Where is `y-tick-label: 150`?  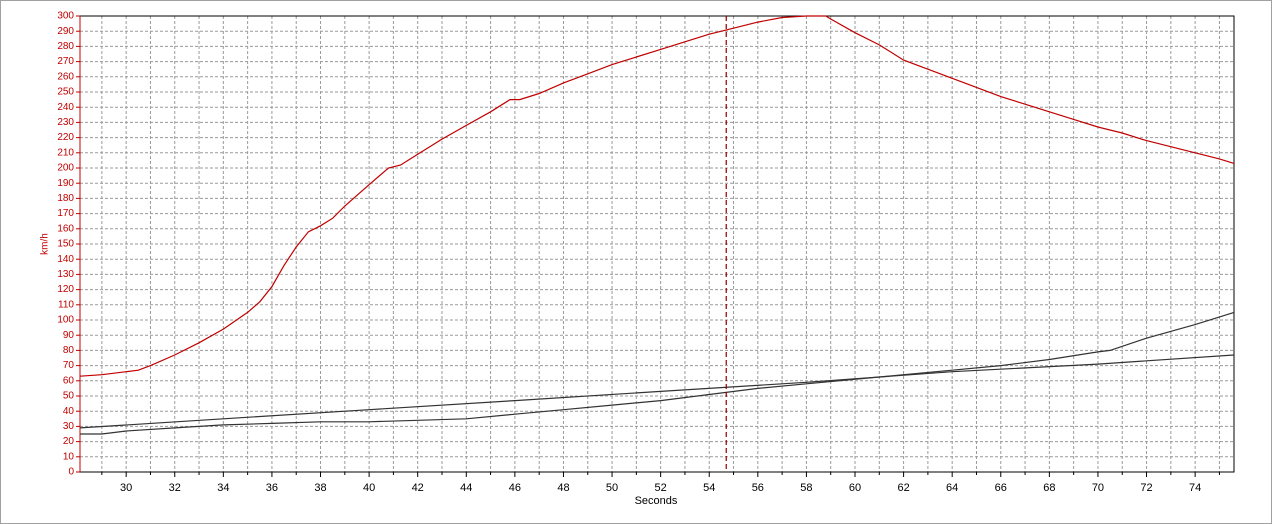 y-tick-label: 150 is located at coordinates (65, 244).